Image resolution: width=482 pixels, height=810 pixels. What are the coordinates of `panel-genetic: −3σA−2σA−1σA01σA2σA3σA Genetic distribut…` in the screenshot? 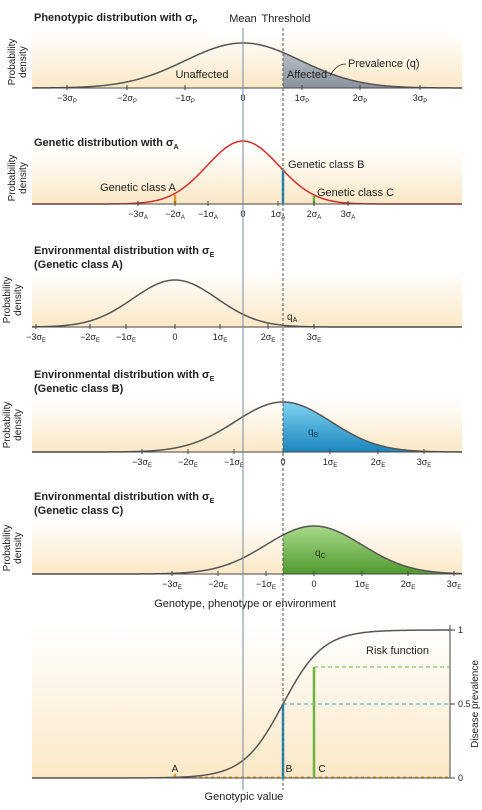 It's located at (234, 179).